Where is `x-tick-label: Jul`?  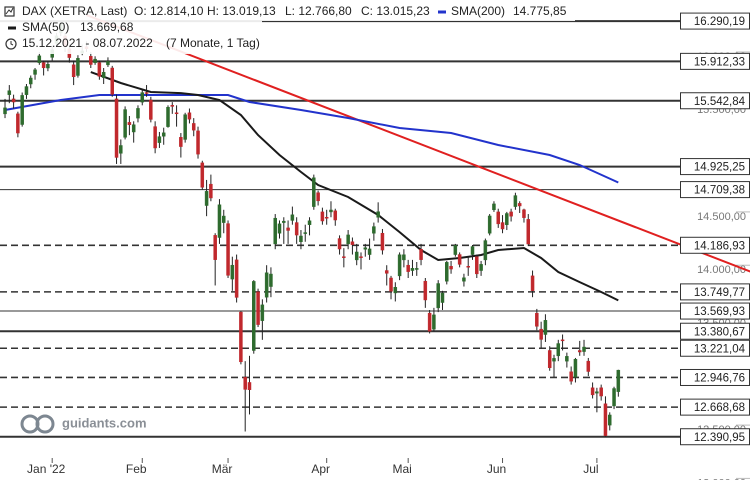
x-tick-label: Jul is located at coordinates (590, 469).